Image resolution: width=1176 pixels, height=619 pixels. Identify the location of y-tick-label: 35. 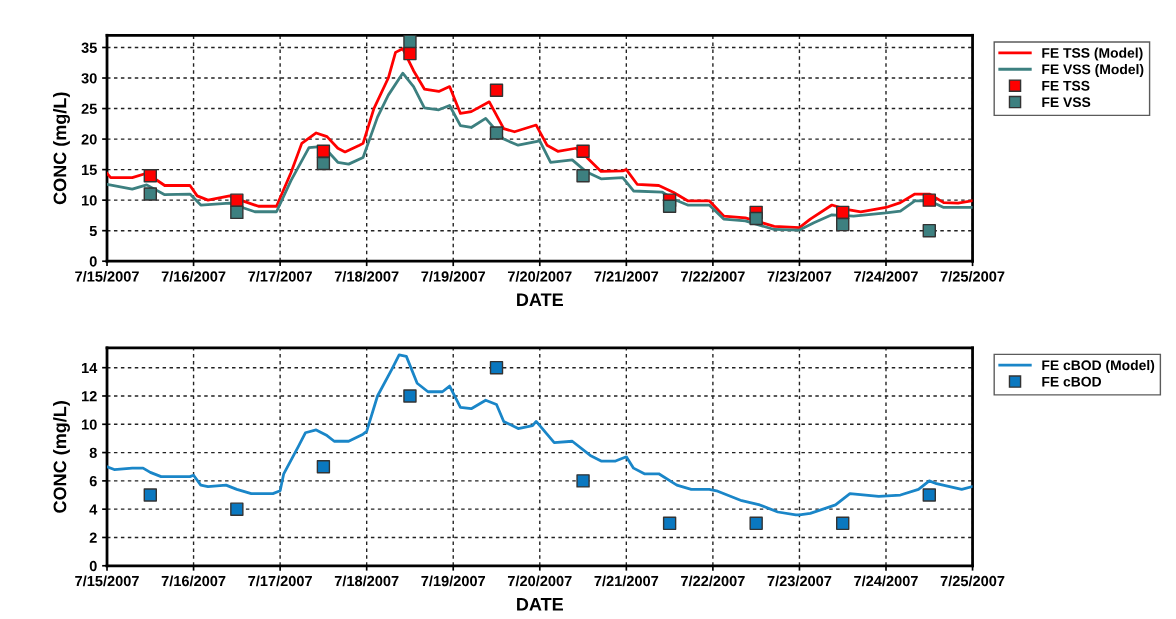
(89, 47).